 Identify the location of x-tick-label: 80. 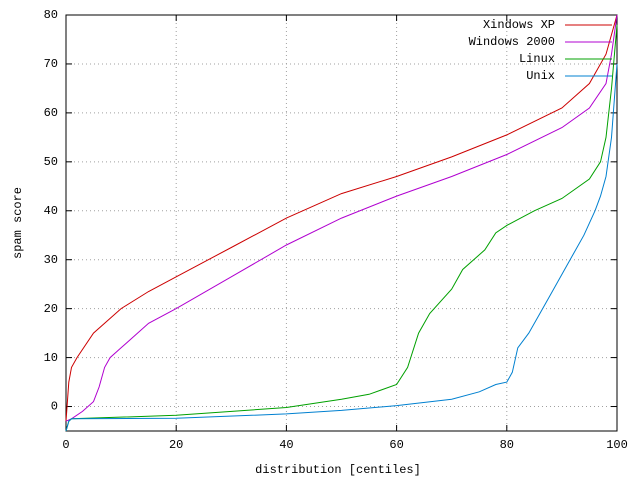
(507, 445).